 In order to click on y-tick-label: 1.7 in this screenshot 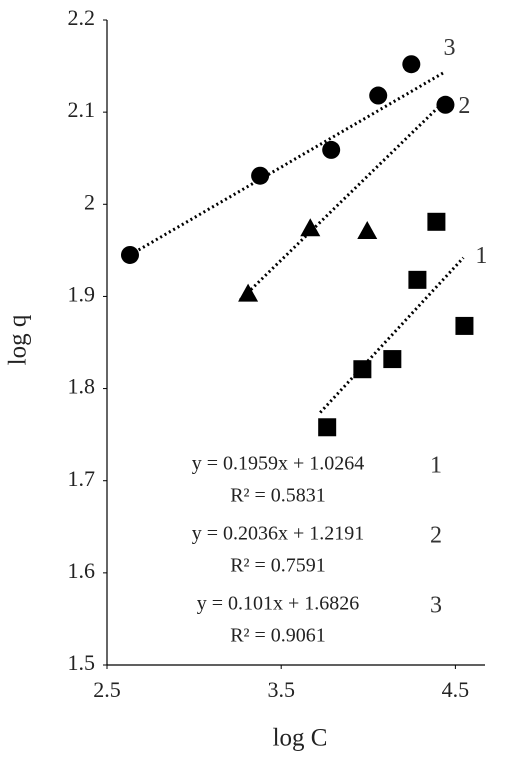, I will do `click(82, 478)`.